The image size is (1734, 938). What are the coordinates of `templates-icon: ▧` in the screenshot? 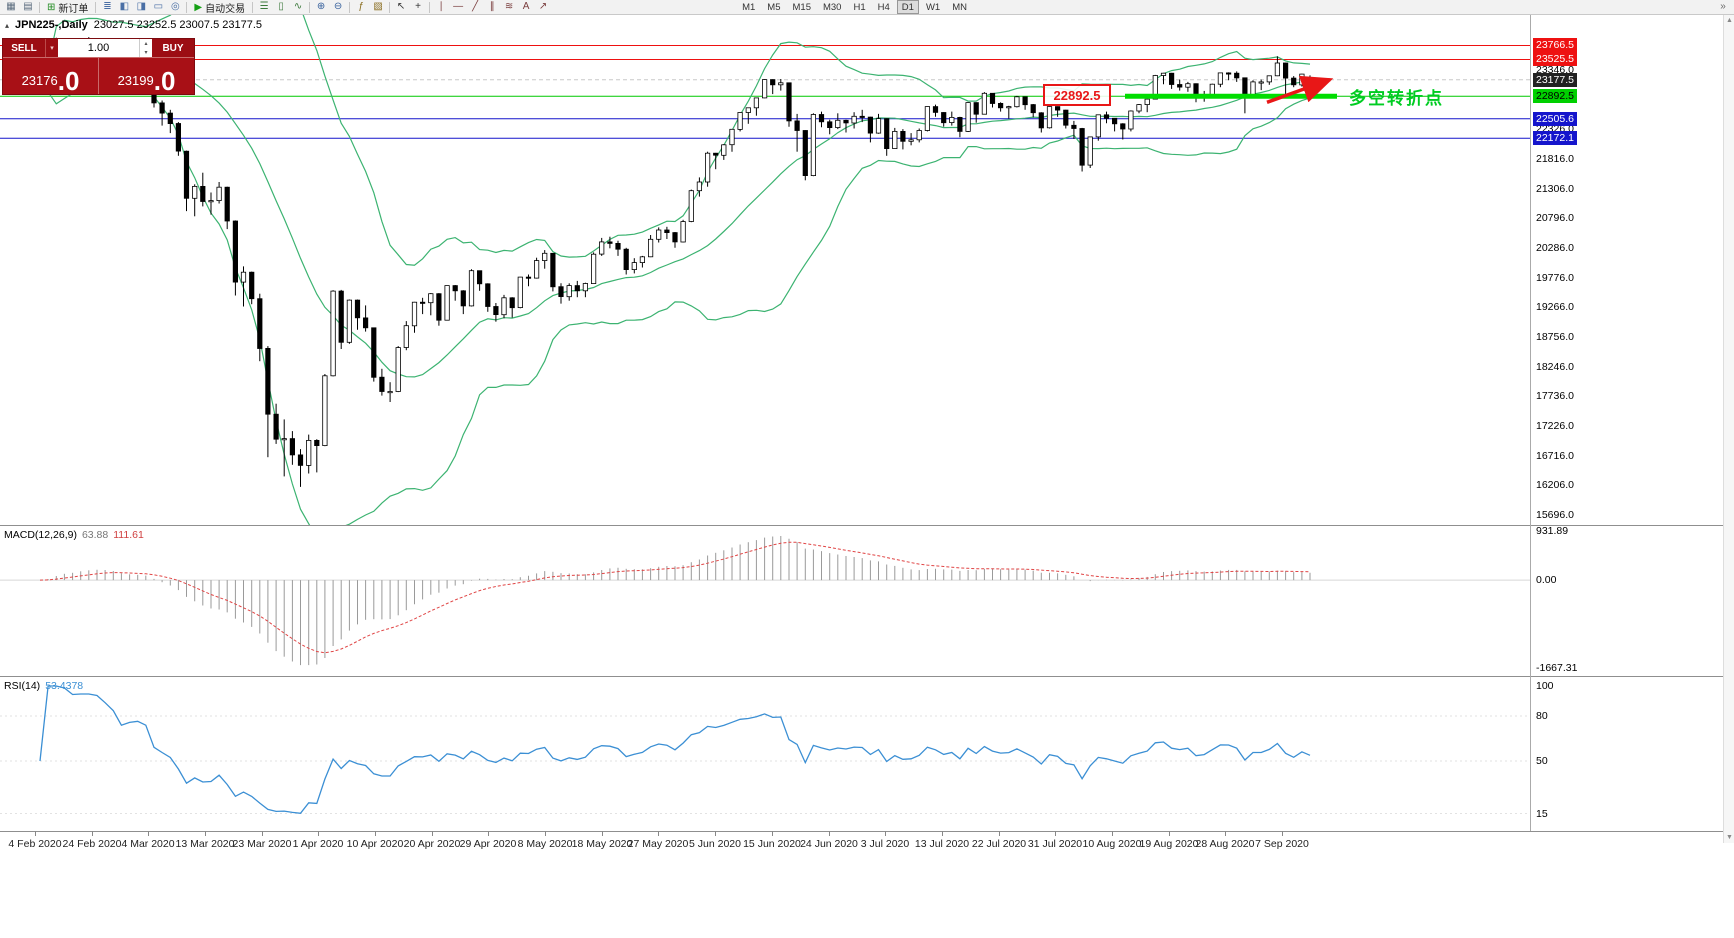 It's located at (378, 6).